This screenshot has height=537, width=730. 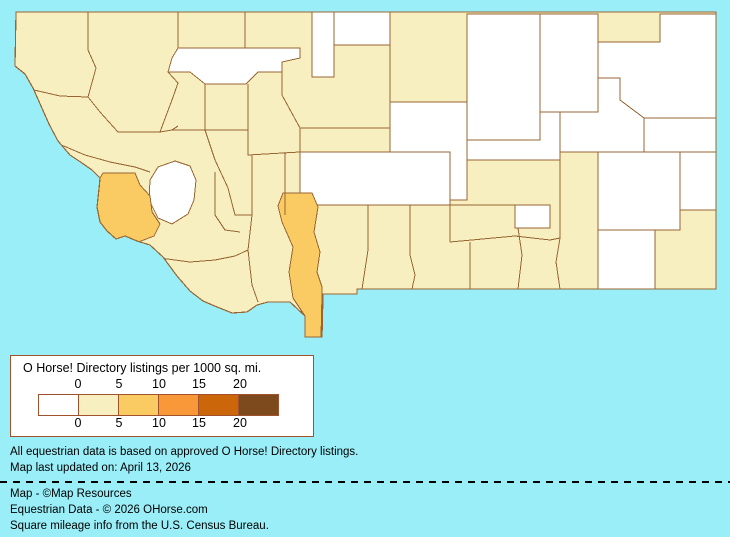 I want to click on last-updated-note: Map last updated on: April 13, 2026, so click(x=100, y=468).